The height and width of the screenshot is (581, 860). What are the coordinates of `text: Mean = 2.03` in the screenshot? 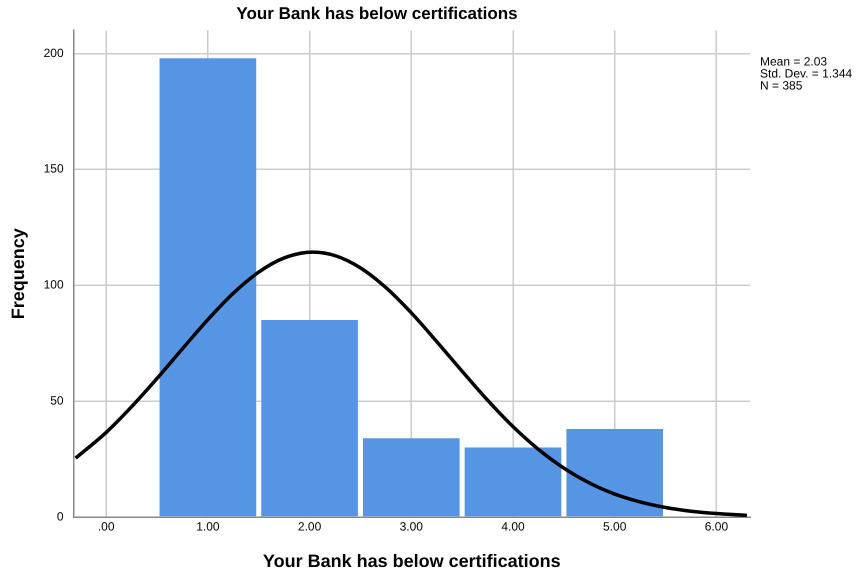 It's located at (794, 61).